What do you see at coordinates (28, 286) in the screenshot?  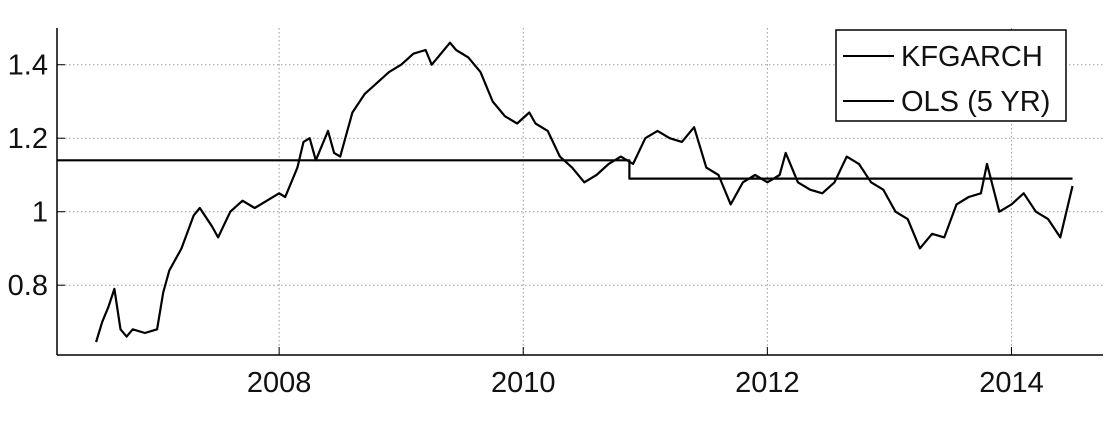 I see `y-tick-label: 0.8` at bounding box center [28, 286].